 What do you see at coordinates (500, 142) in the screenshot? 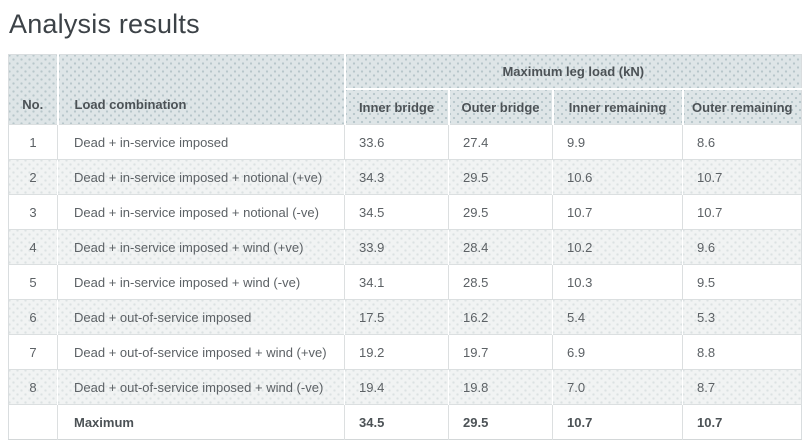
I see `cell-outer-bridge: 27.4` at bounding box center [500, 142].